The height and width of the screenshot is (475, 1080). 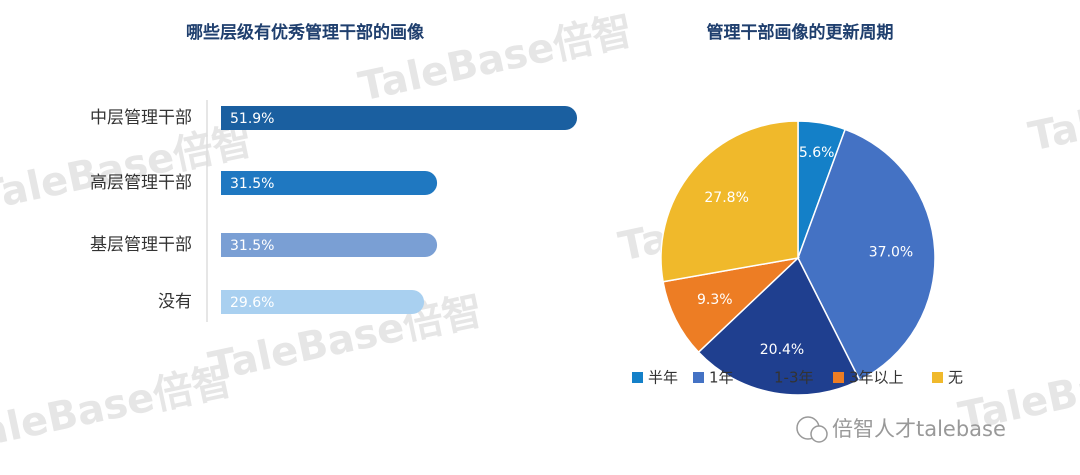 What do you see at coordinates (305, 32) in the screenshot?
I see `chart-title: 哪些层级有优秀管理干部的画像` at bounding box center [305, 32].